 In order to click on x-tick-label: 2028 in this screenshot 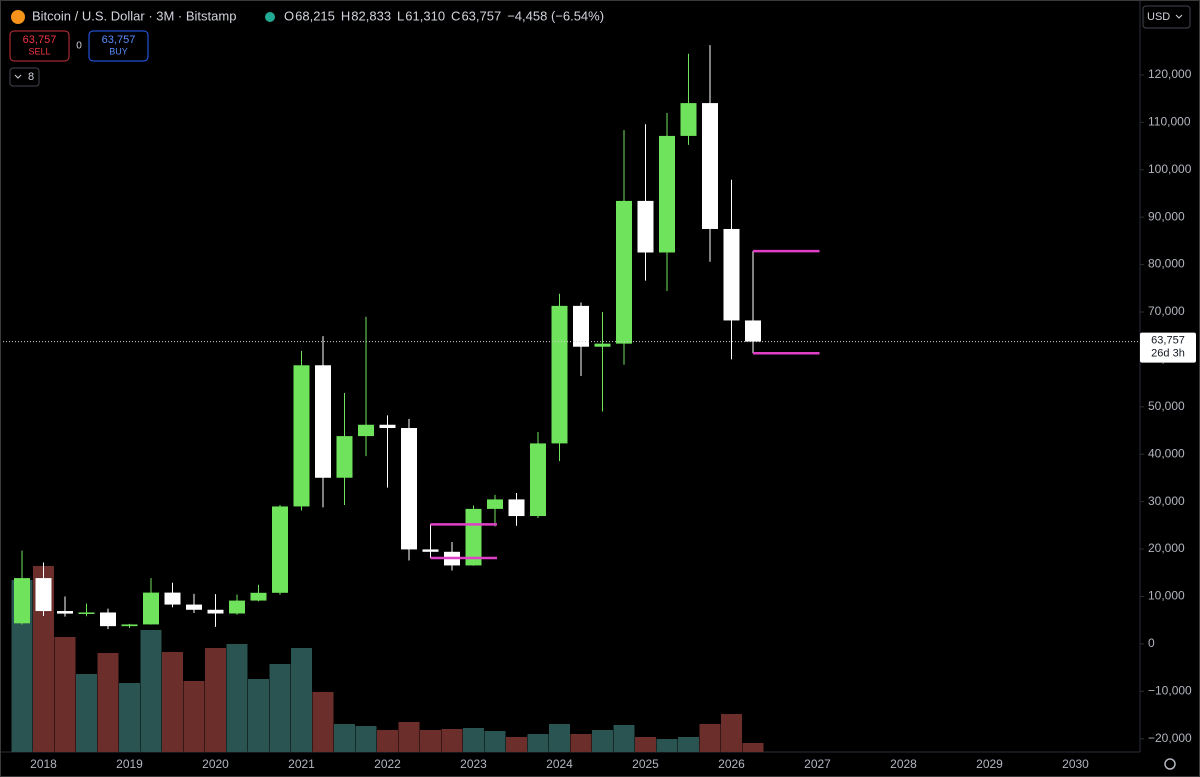, I will do `click(903, 764)`.